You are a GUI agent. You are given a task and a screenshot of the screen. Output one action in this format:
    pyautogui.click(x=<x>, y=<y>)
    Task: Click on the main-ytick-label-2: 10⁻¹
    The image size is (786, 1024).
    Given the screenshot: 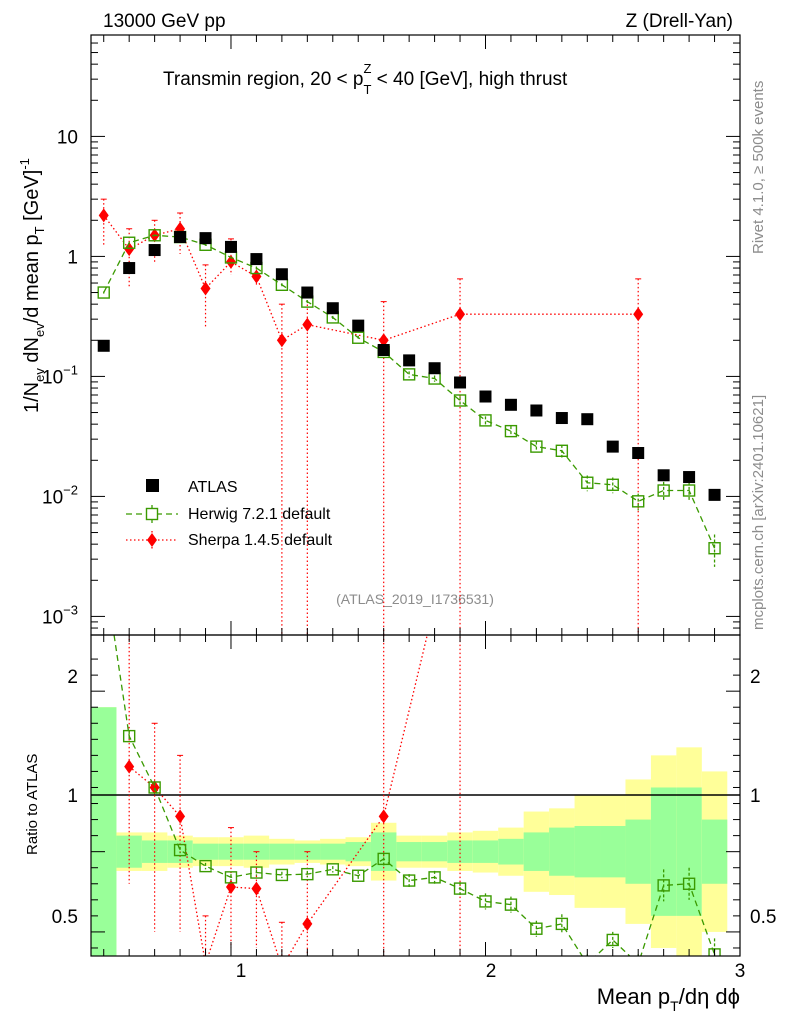 What is the action you would take?
    pyautogui.click(x=60, y=375)
    